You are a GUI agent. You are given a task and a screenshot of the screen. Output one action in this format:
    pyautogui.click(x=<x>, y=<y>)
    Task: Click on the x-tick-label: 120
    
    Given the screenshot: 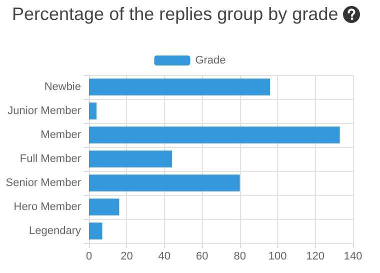 What is the action you would take?
    pyautogui.click(x=315, y=256)
    